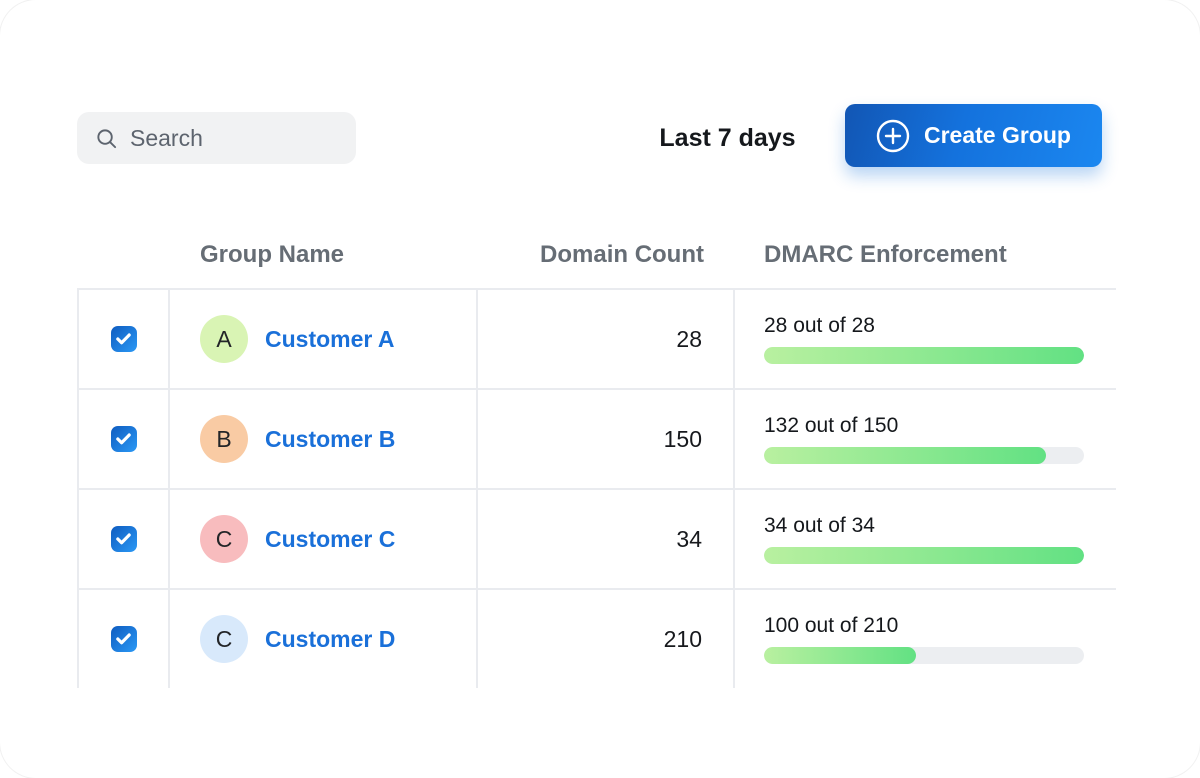  Describe the element at coordinates (606, 639) in the screenshot. I see `domain-count-cell: 210` at that location.